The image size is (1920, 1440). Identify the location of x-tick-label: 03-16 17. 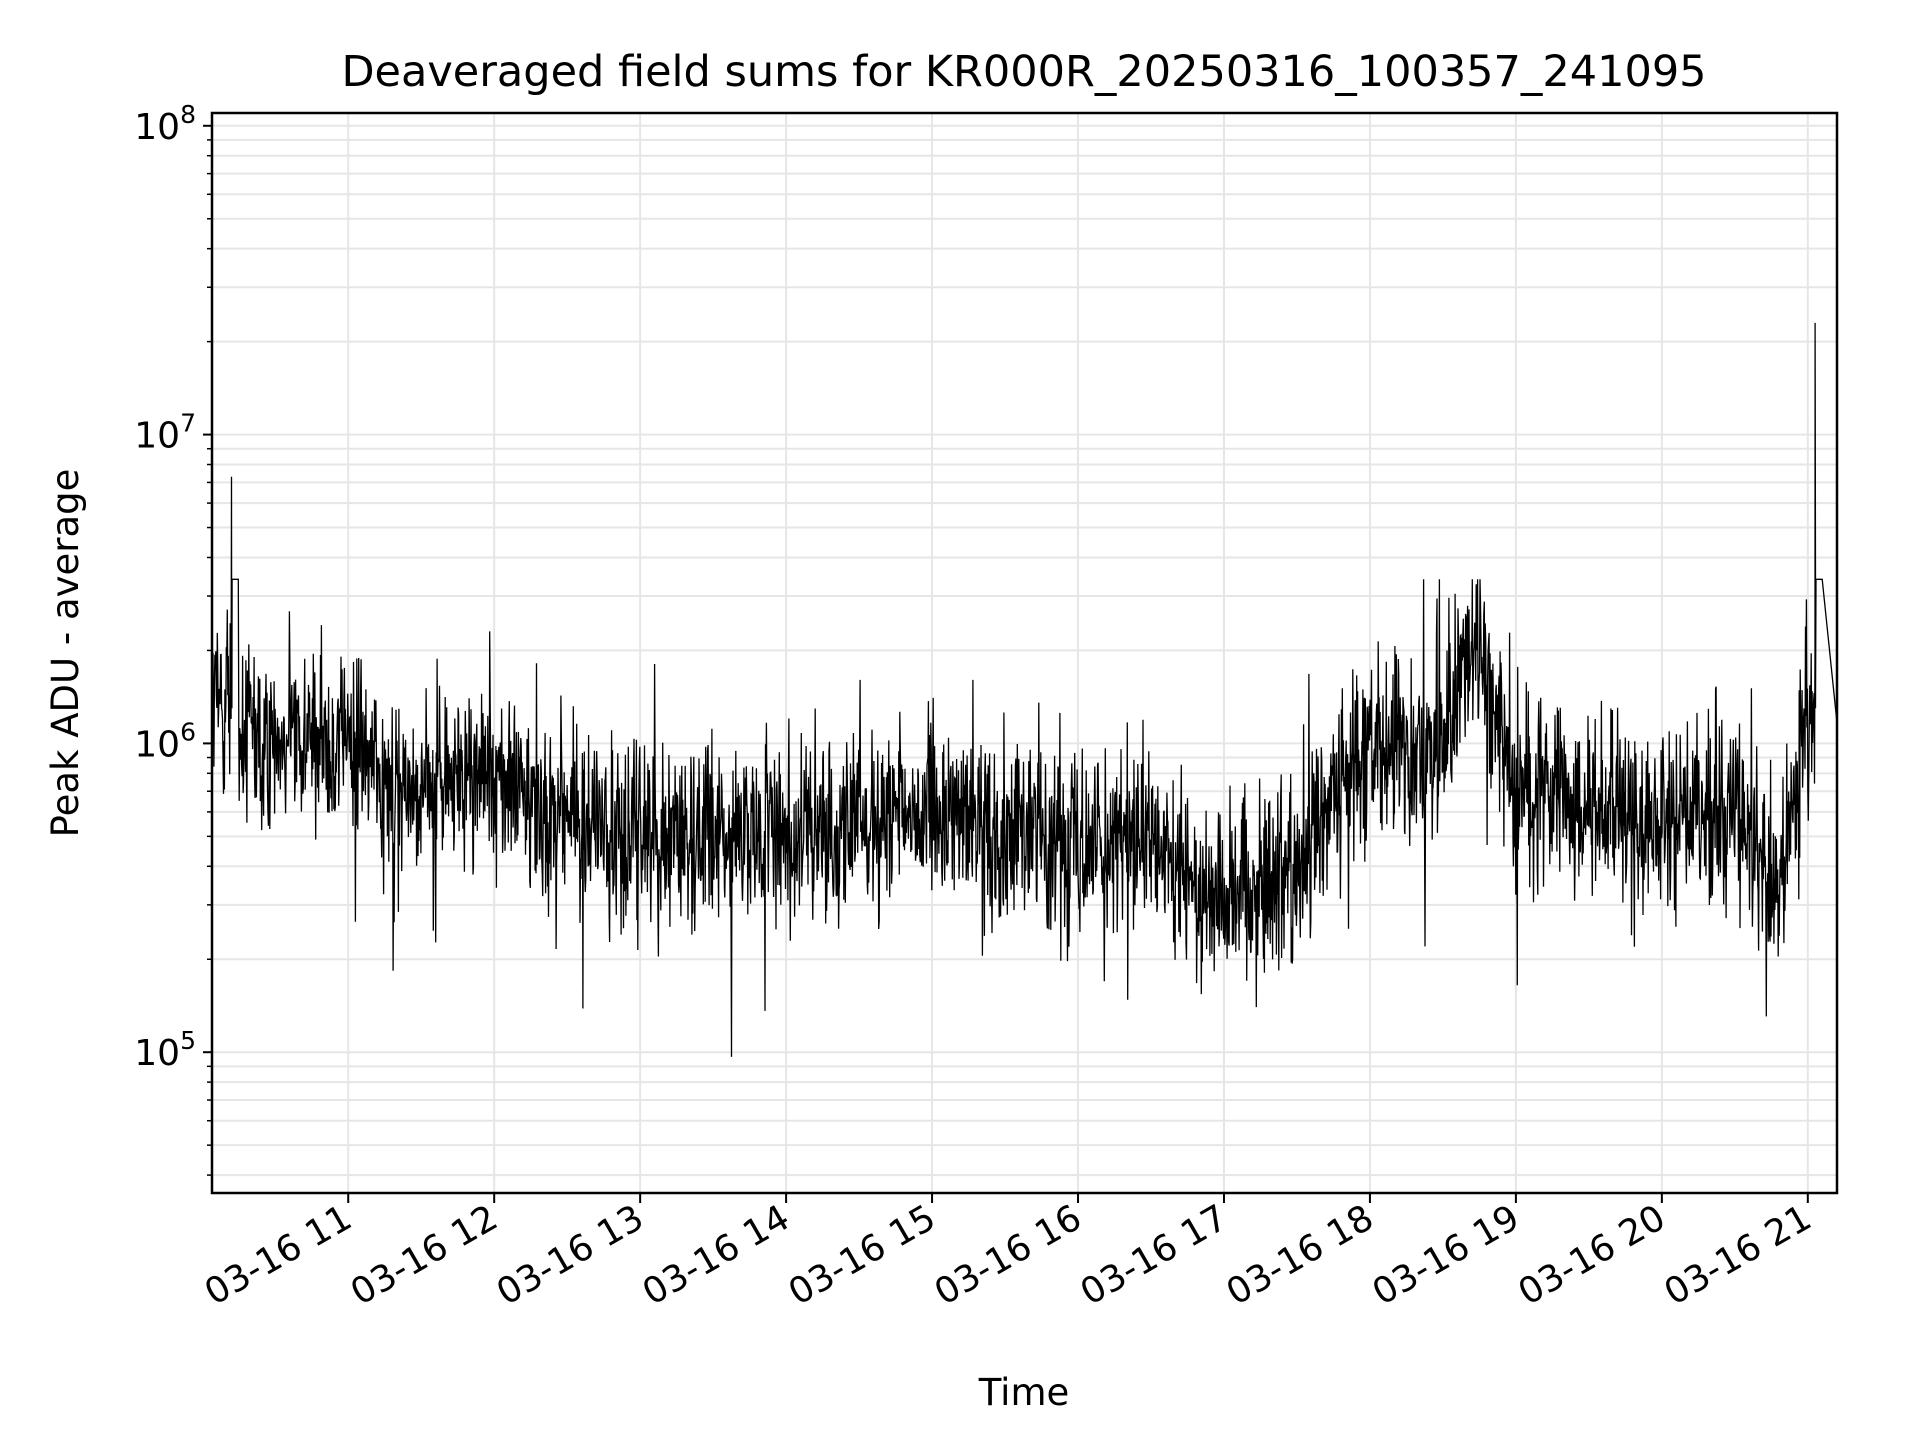
(1154, 1255).